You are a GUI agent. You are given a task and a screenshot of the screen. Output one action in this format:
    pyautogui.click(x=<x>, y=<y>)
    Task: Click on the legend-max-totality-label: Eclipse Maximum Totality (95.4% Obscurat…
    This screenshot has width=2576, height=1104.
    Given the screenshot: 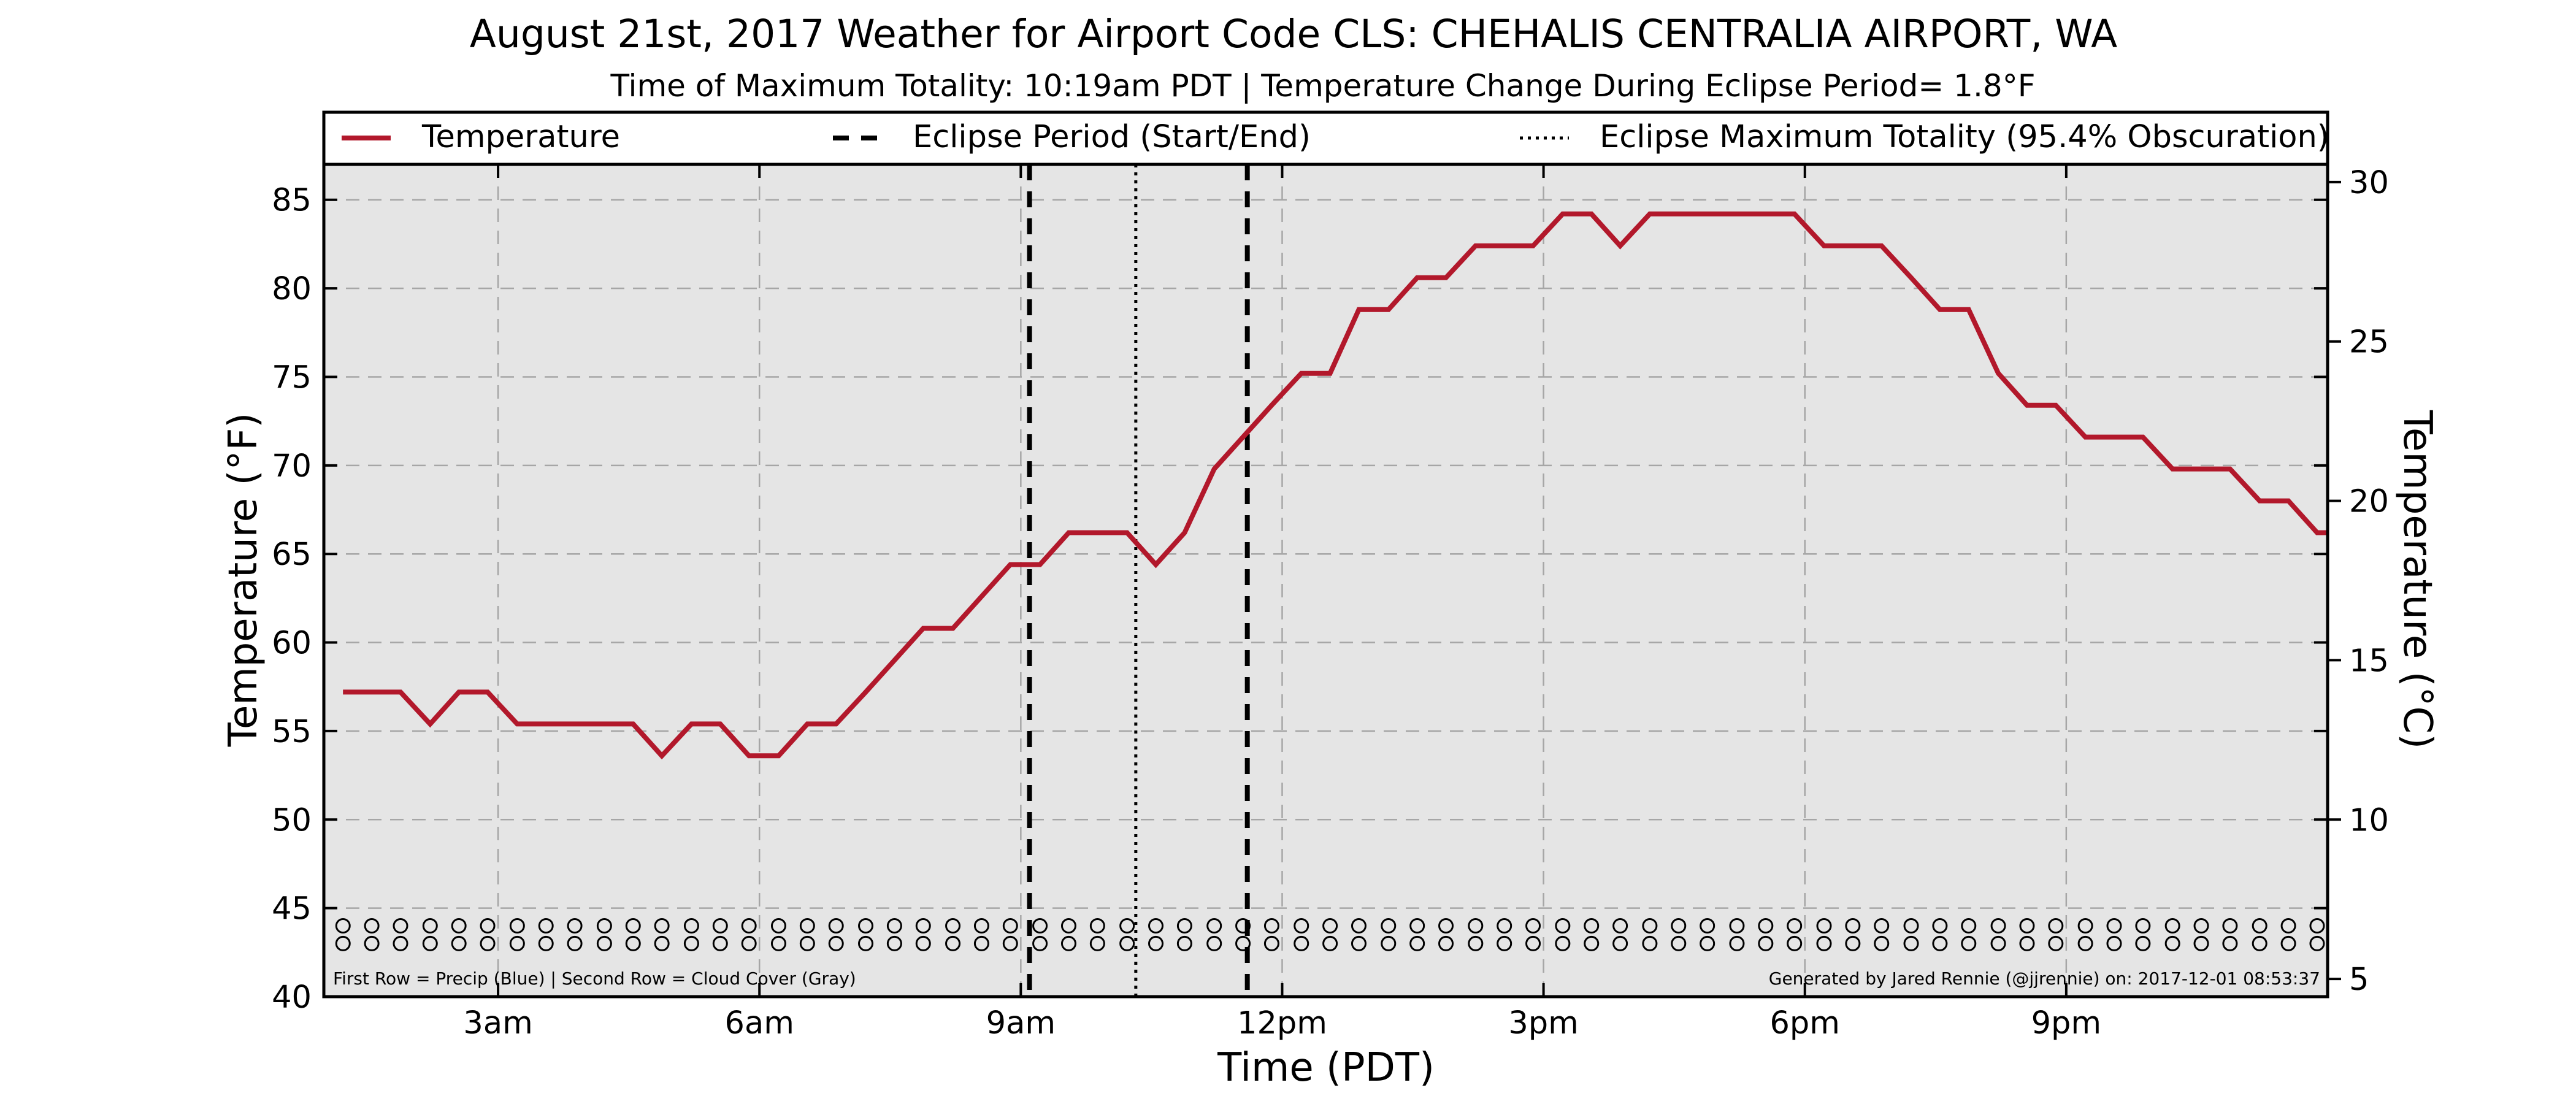 What is the action you would take?
    pyautogui.click(x=1964, y=137)
    